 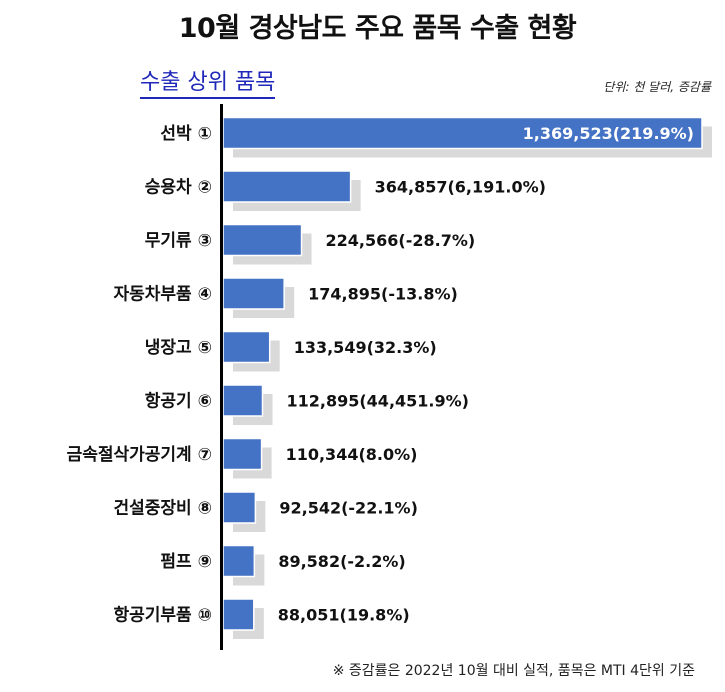 I want to click on category-label: 항공기 ⑥, so click(x=178, y=401).